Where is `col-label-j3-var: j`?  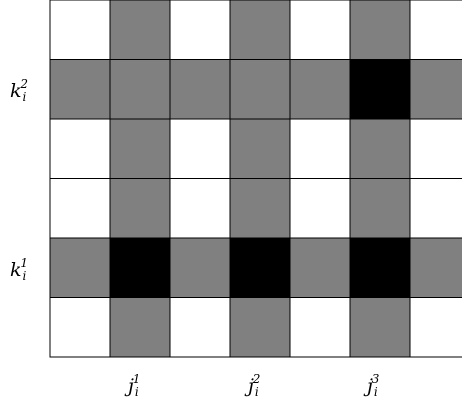
col-label-j3-var: j is located at coordinates (370, 386).